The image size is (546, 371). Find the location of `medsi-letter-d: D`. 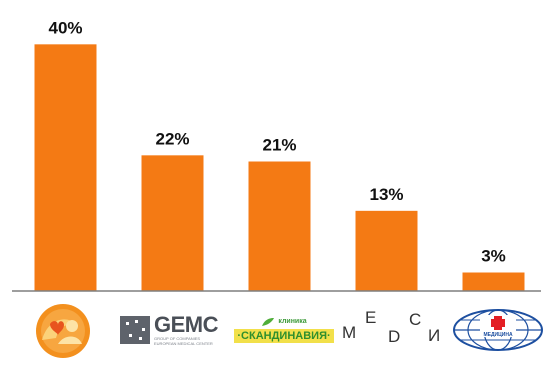

medsi-letter-d: D is located at coordinates (394, 336).